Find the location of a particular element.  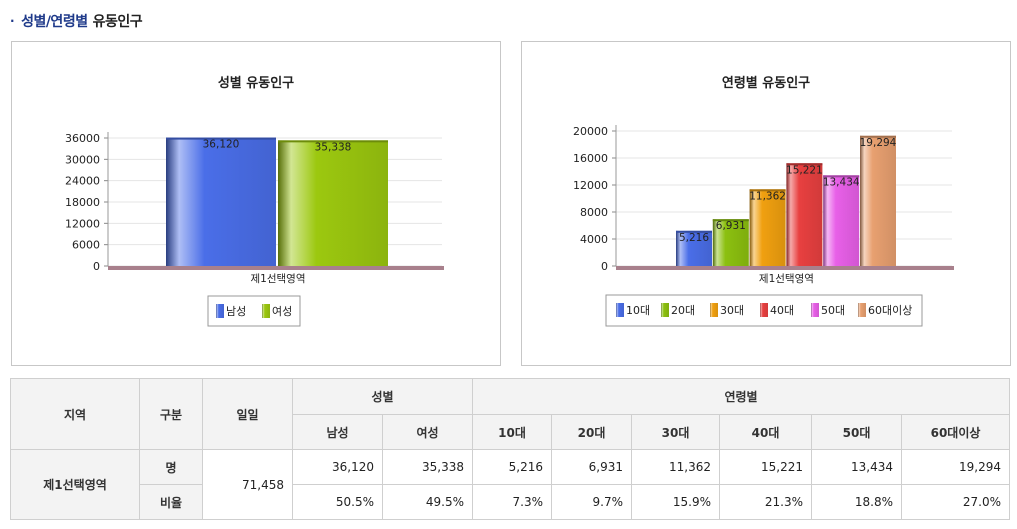

bar-top-10대 is located at coordinates (694, 231).